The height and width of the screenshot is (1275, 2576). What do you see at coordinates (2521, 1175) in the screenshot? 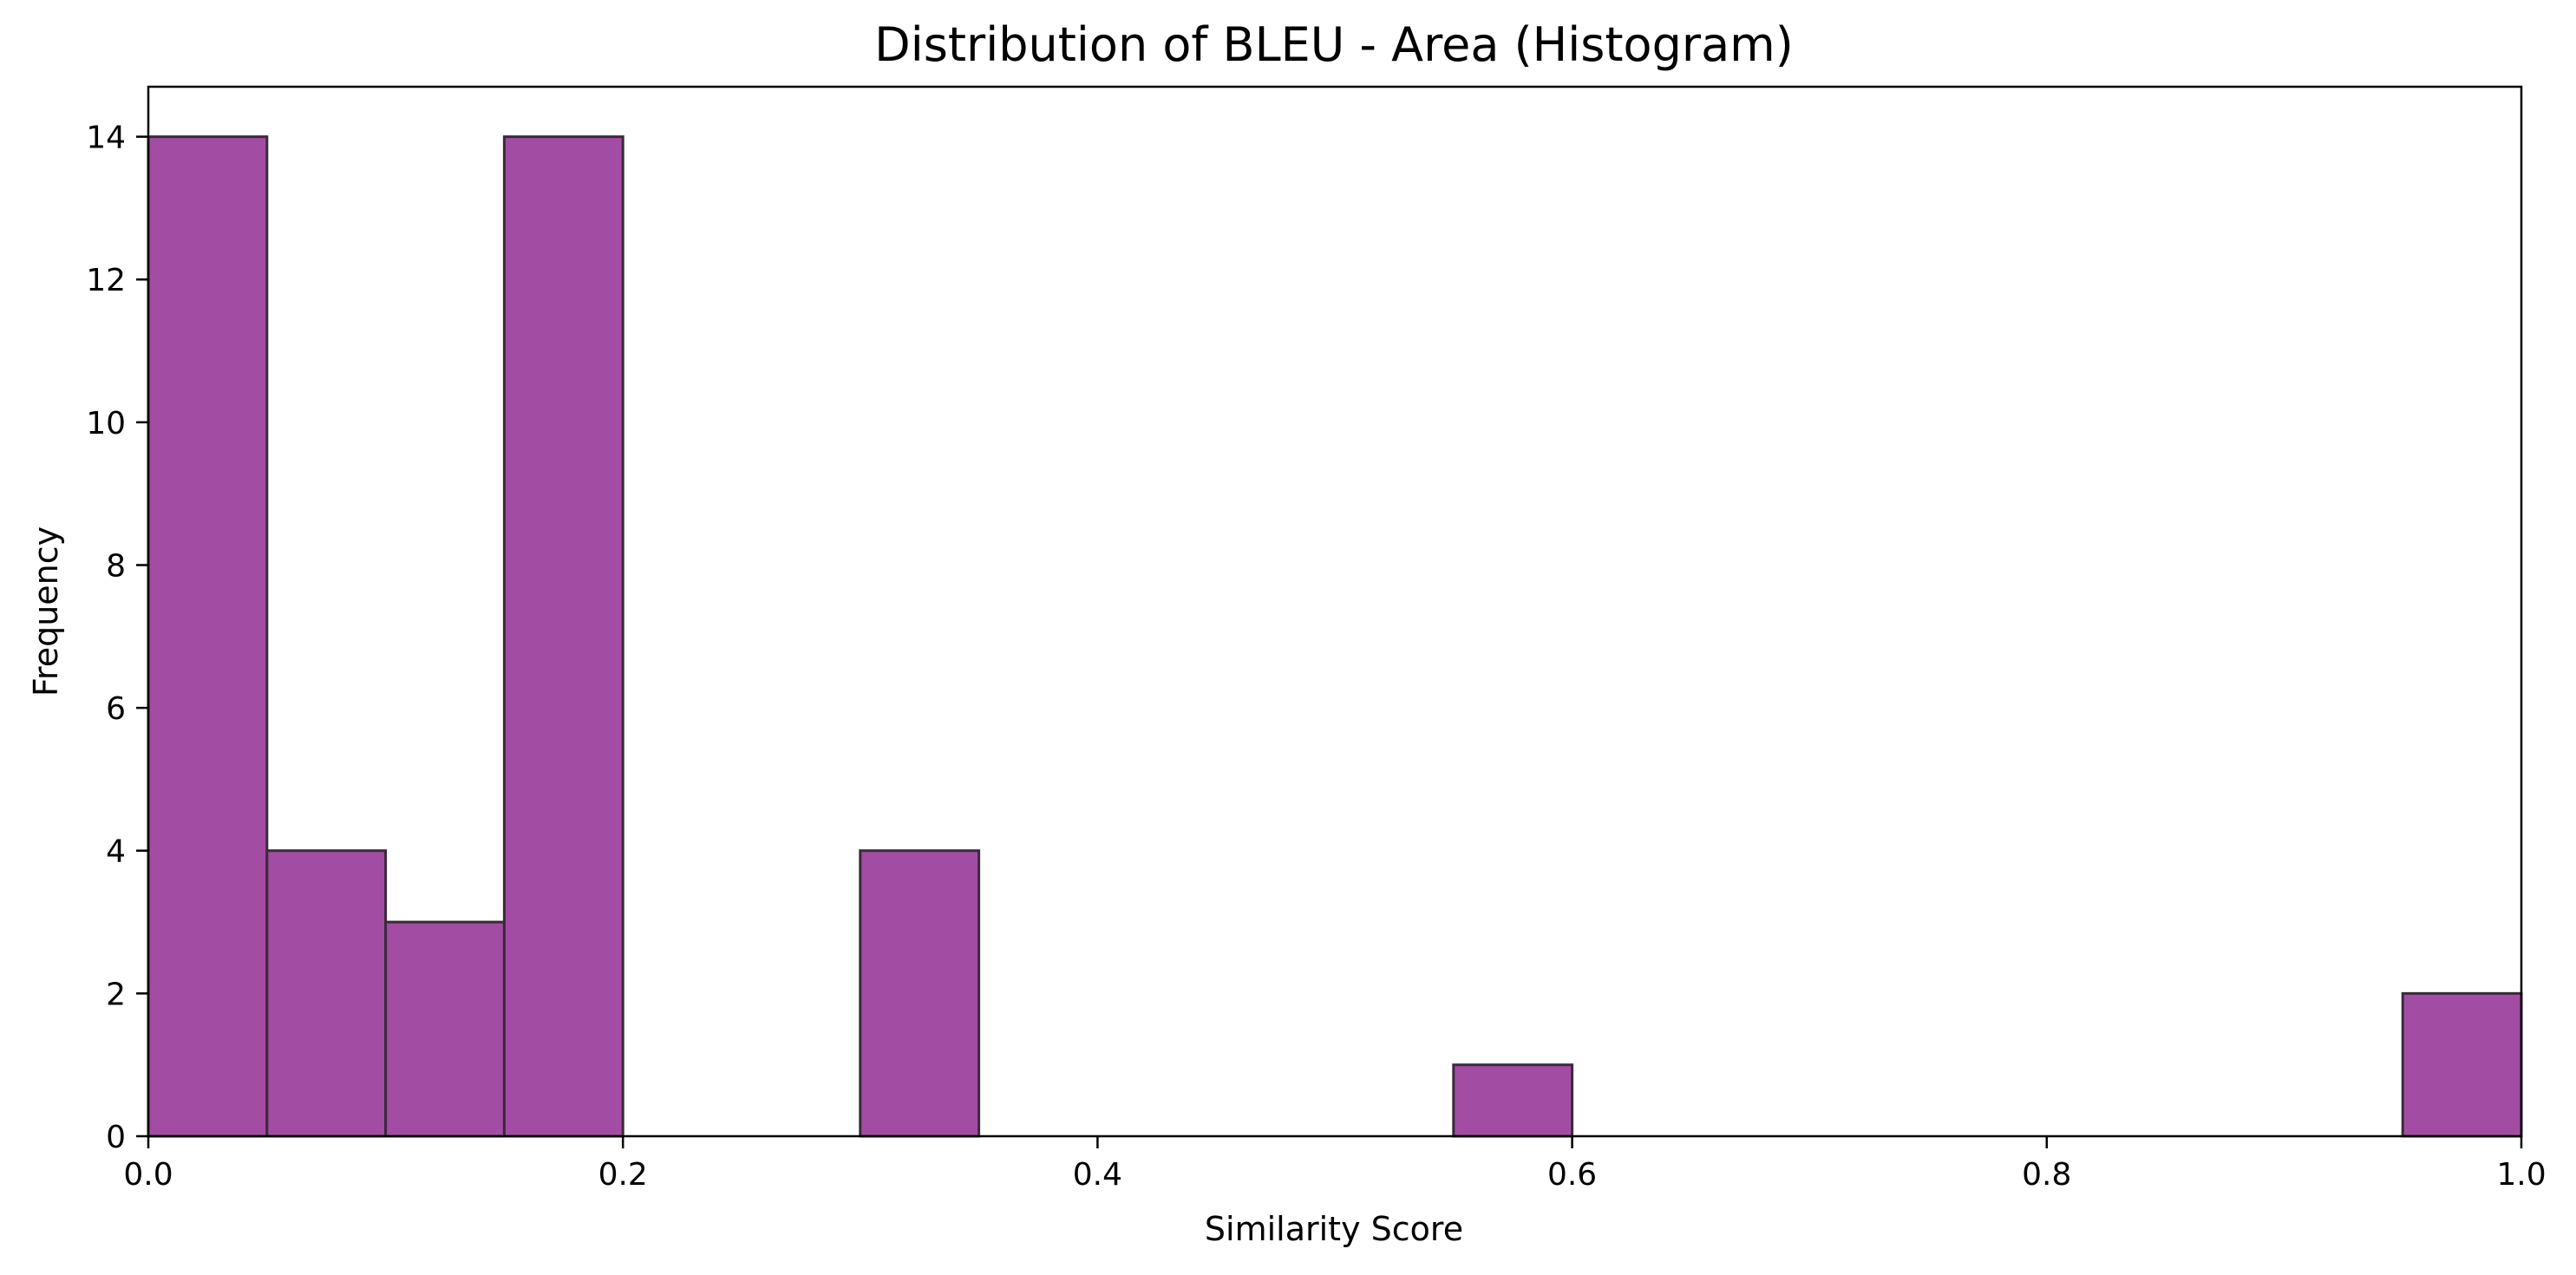
I see `x-tick-label-5: 1.0` at bounding box center [2521, 1175].